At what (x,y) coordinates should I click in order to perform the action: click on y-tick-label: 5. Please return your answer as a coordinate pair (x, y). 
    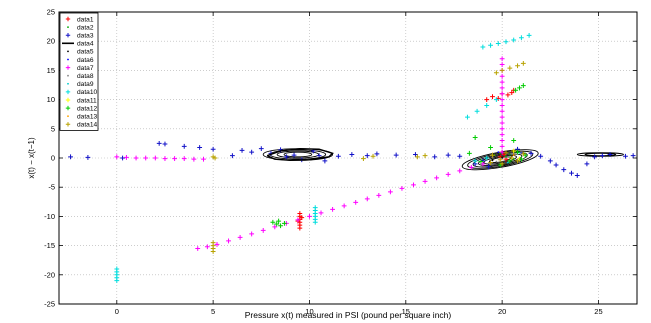
    Looking at the image, I should click on (53, 128).